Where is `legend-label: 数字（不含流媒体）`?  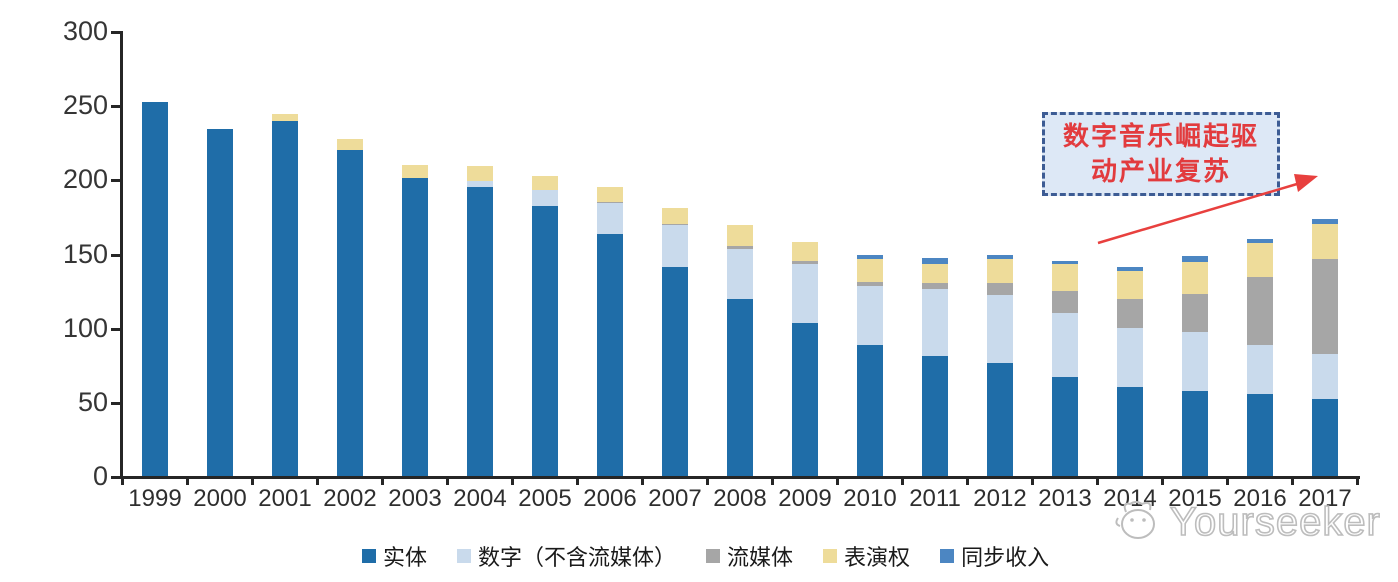 legend-label: 数字（不含流媒体） is located at coordinates (577, 557).